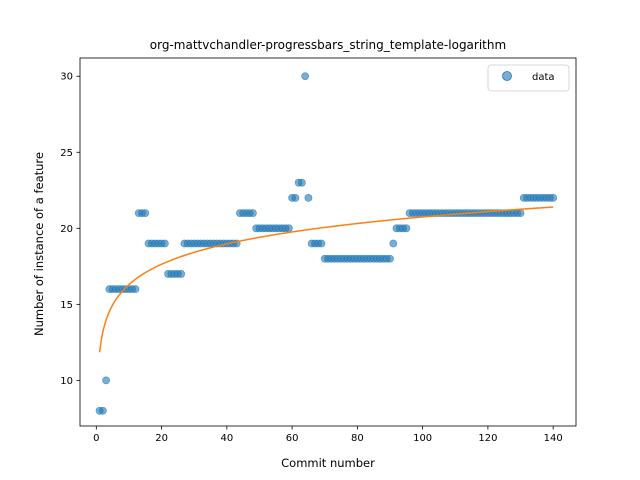 This screenshot has height=480, width=640. What do you see at coordinates (226, 438) in the screenshot?
I see `x-tick-label: 40` at bounding box center [226, 438].